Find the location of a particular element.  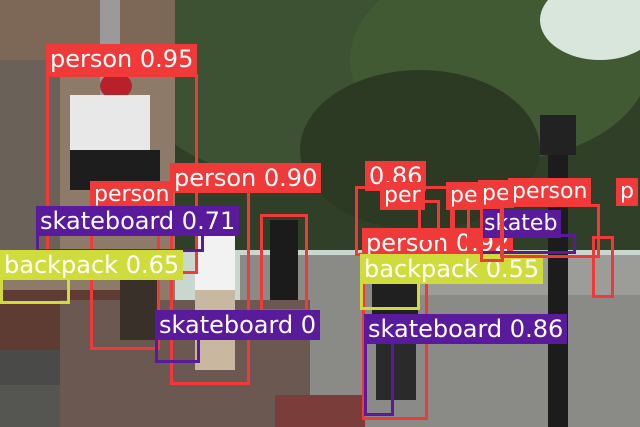

person-label: person 0.90 is located at coordinates (246, 178).